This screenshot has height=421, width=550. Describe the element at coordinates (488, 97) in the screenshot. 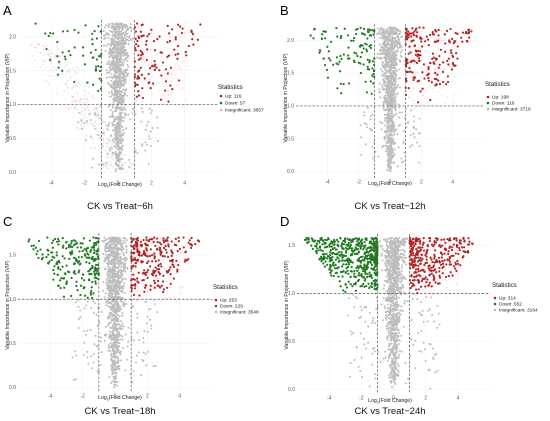

I see `legend-marker-up` at that location.